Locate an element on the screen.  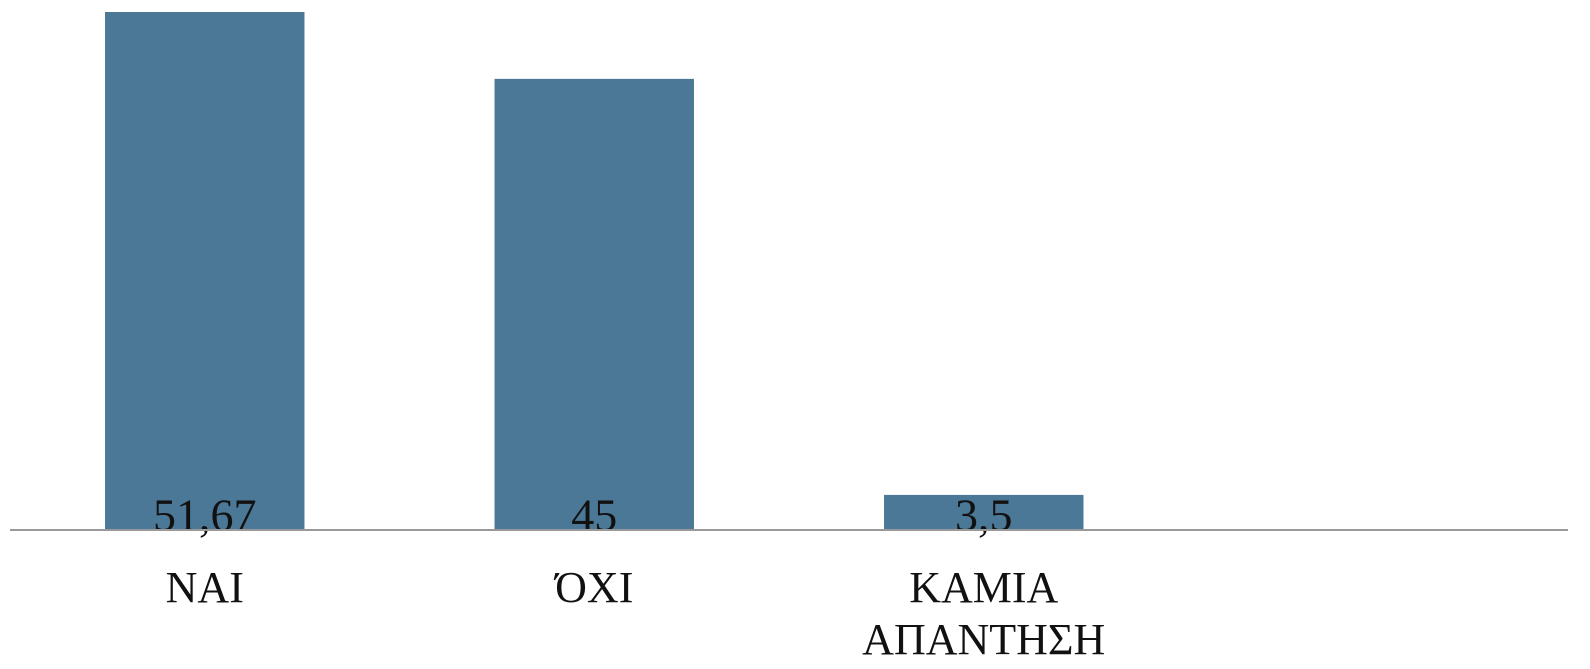
data-label: 51,67 is located at coordinates (205, 515).